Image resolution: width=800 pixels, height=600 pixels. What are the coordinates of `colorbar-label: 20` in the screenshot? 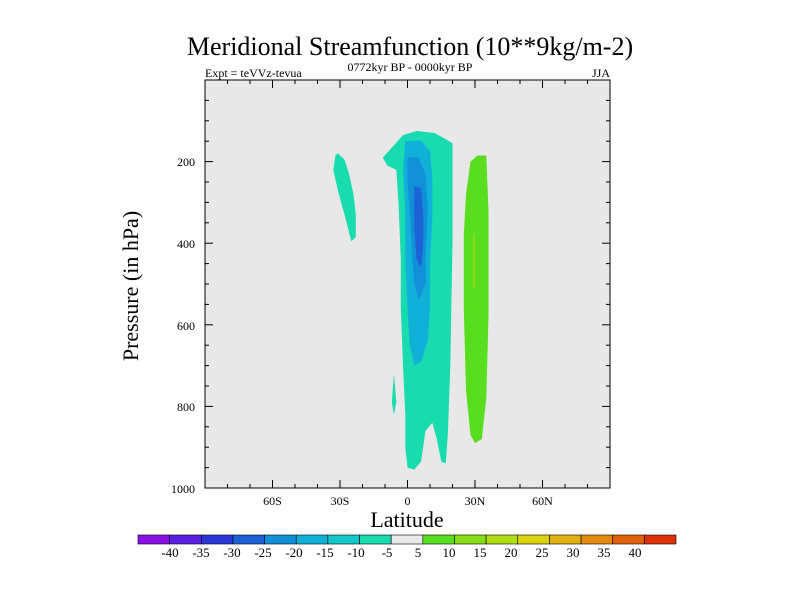 It's located at (511, 552).